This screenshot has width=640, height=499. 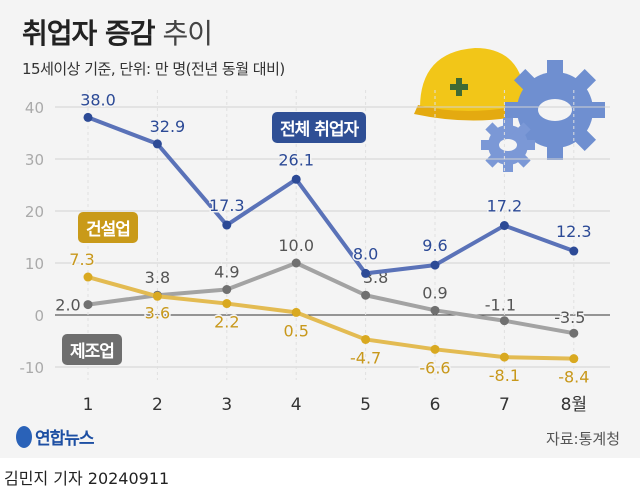 I want to click on data-label: -1.1, so click(x=500, y=305).